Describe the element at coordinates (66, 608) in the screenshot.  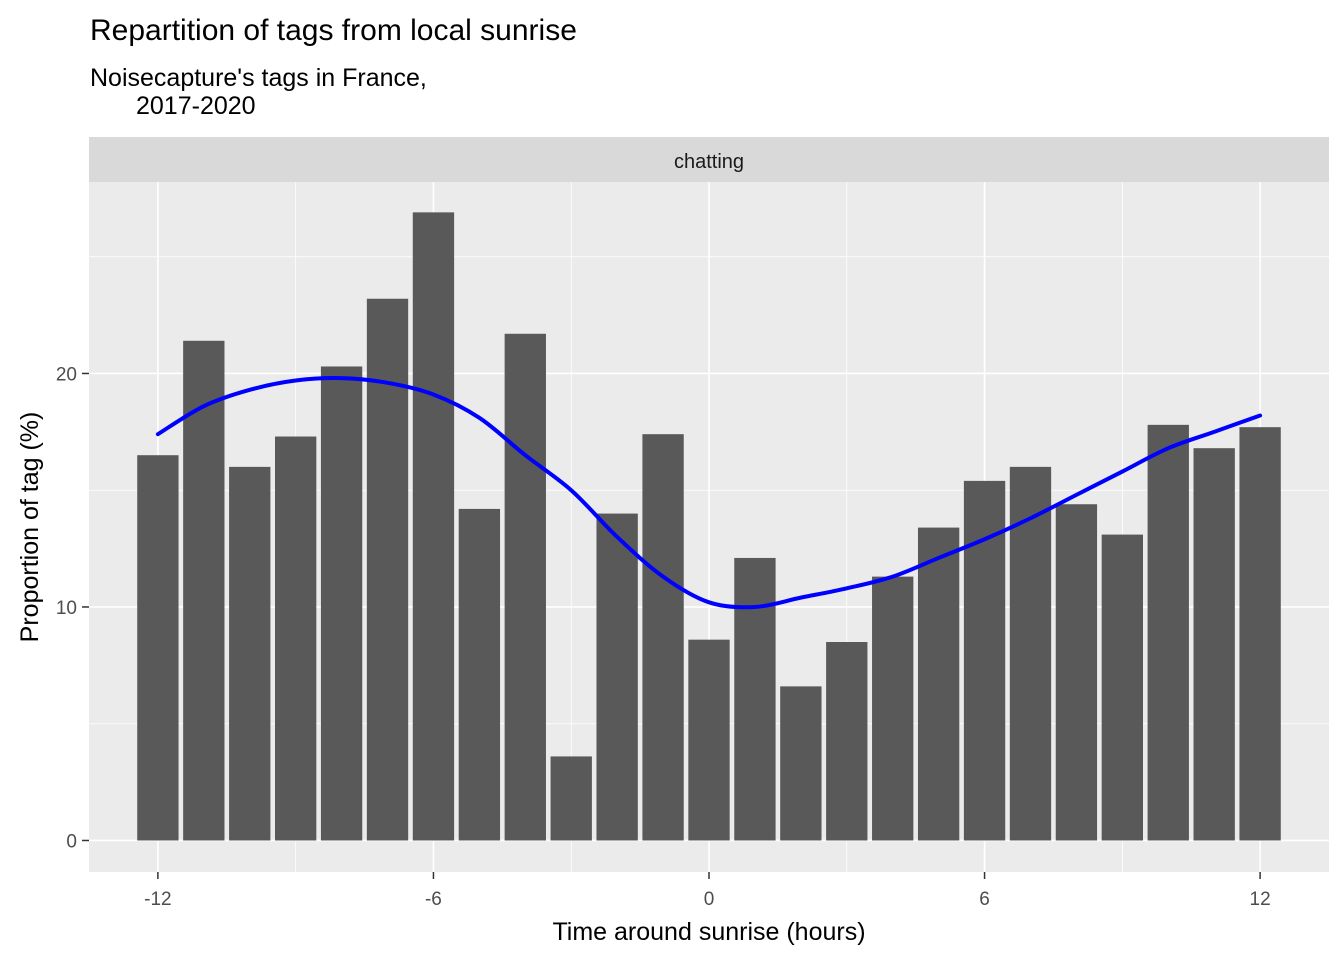
I see `y-tick-label: 10` at that location.